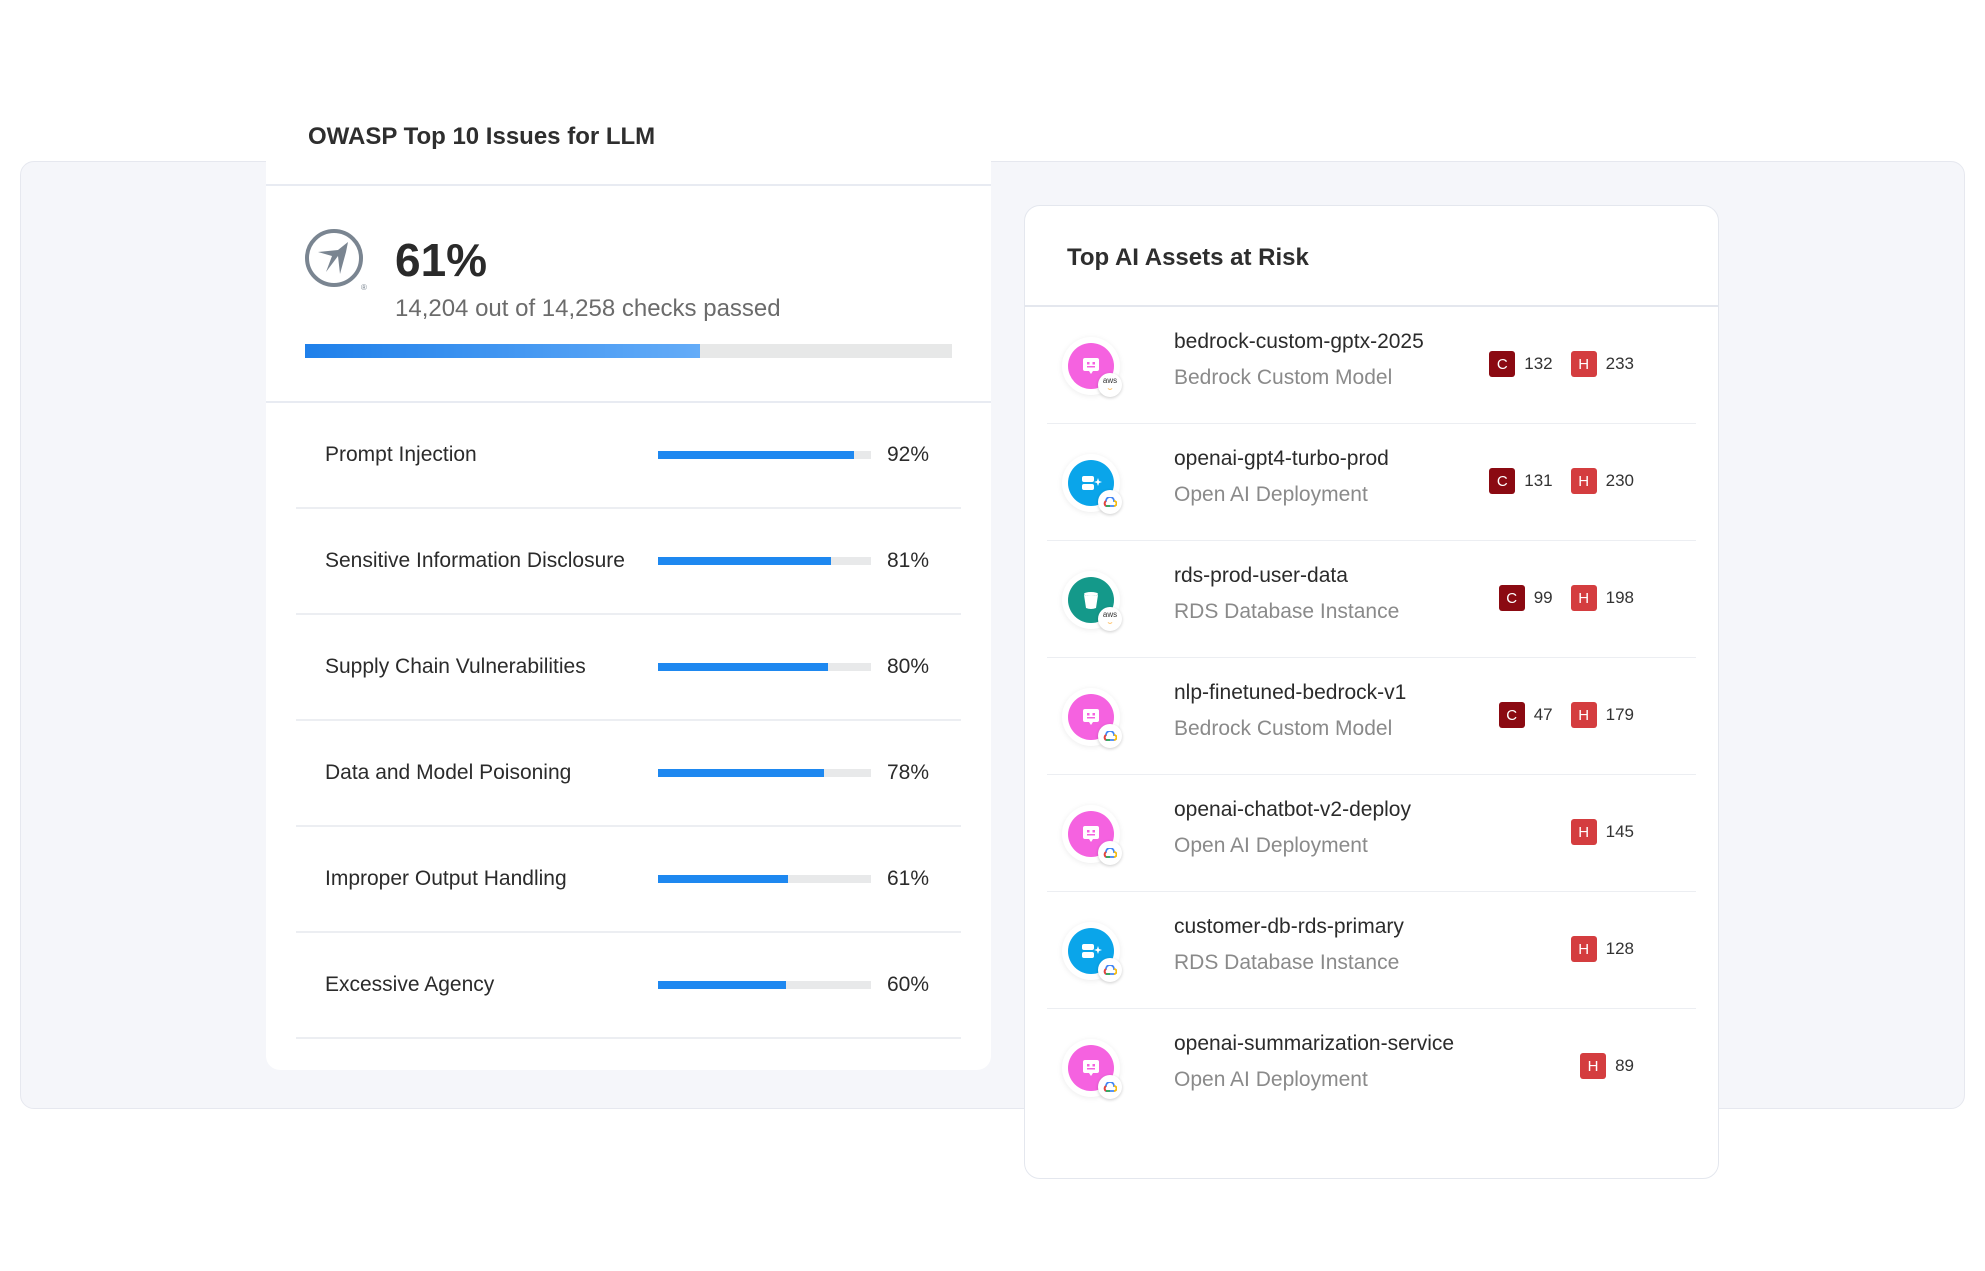  I want to click on critical-number: 47, so click(1543, 714).